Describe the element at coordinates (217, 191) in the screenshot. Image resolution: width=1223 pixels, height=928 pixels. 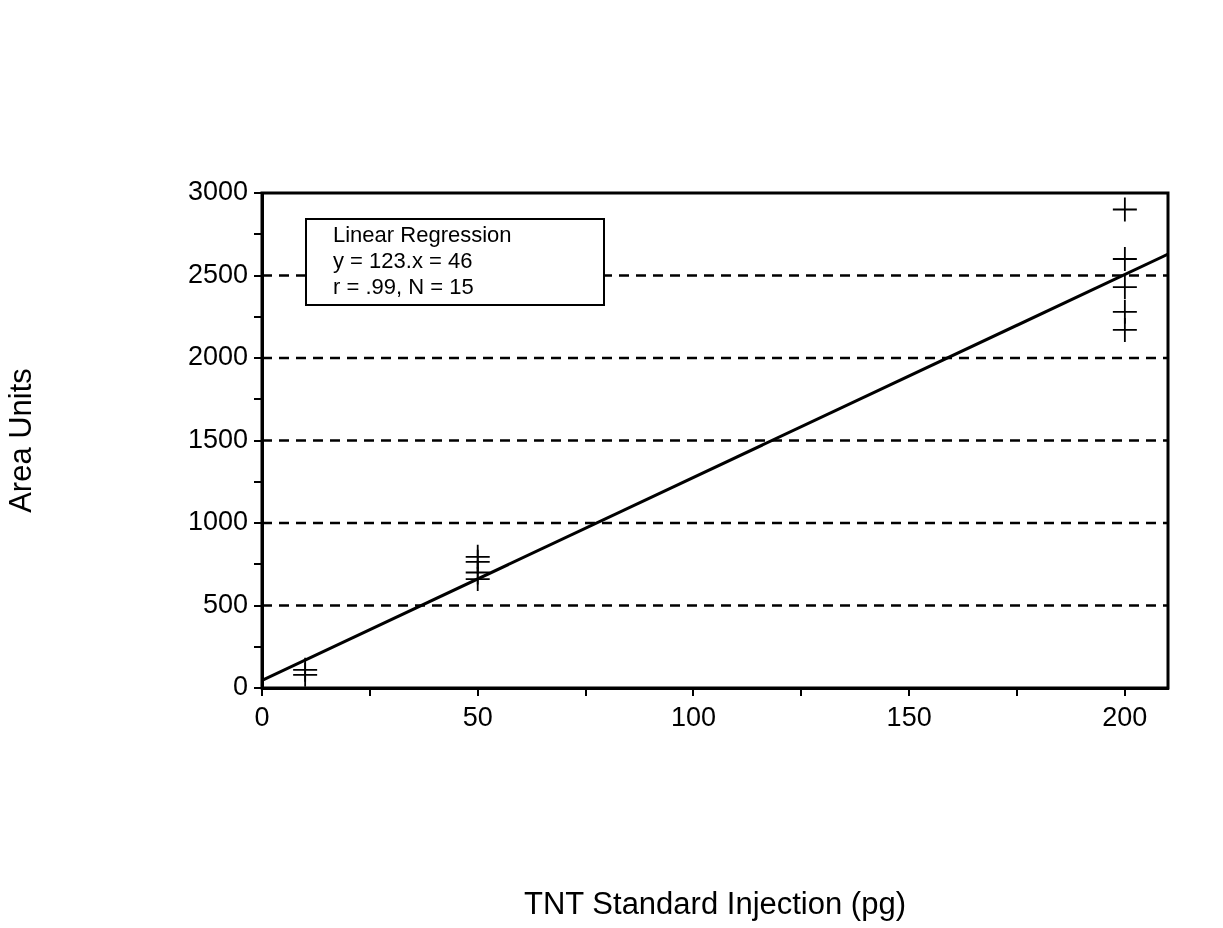
I see `y-tick-label: 3000` at that location.